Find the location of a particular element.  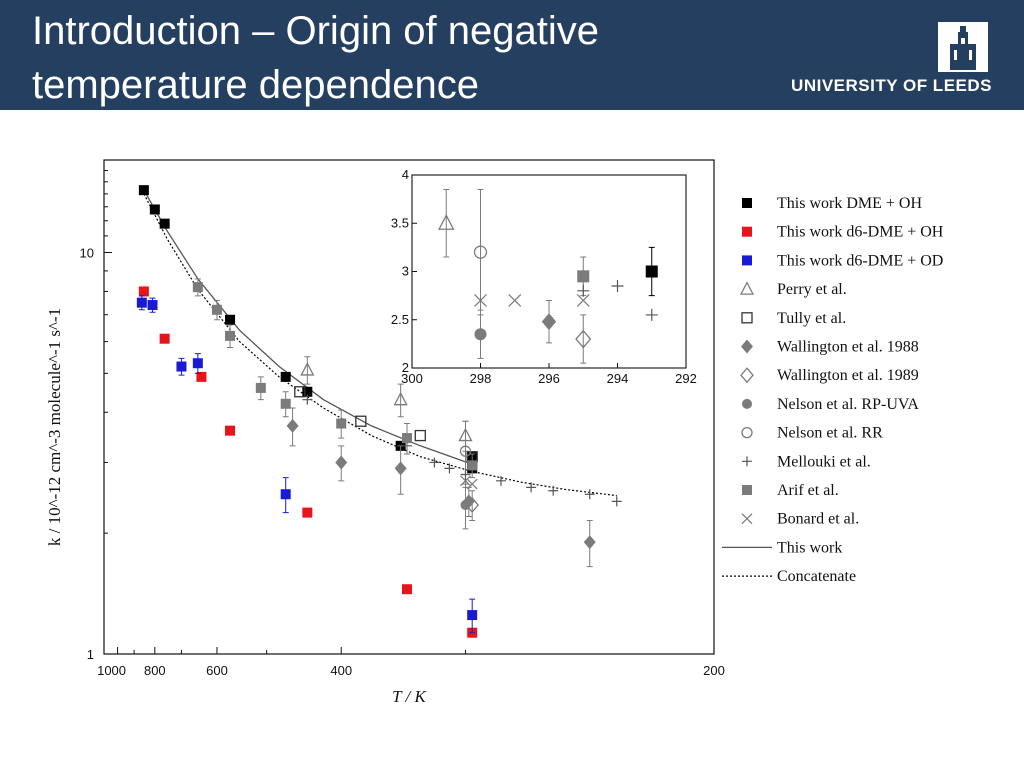

legend-marker-dme_oh is located at coordinates (747, 203).